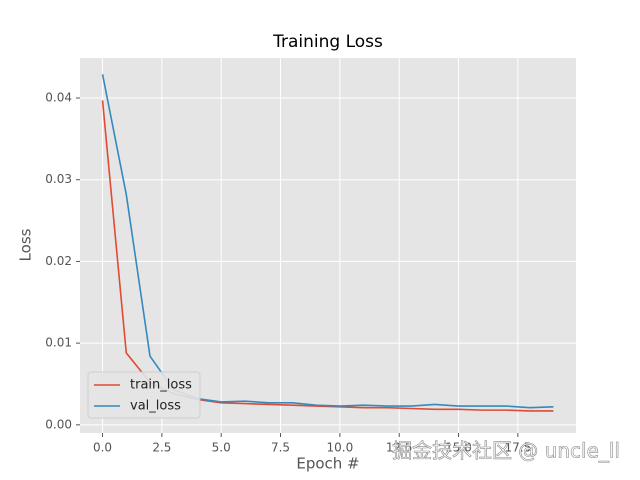 This screenshot has height=480, width=640. Describe the element at coordinates (155, 406) in the screenshot. I see `legend-label: val_loss` at that location.